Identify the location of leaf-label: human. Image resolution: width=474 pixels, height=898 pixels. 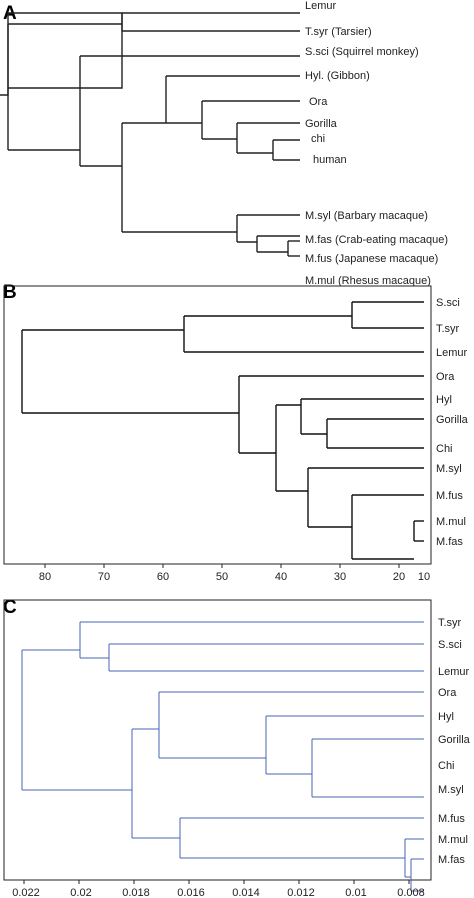
(330, 160).